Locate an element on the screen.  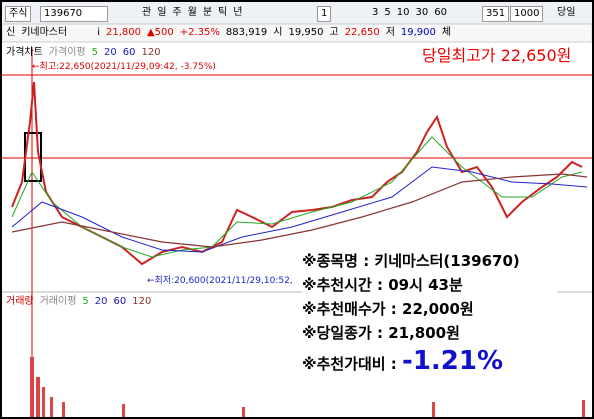
quote-bg is located at coordinates (297, 33).